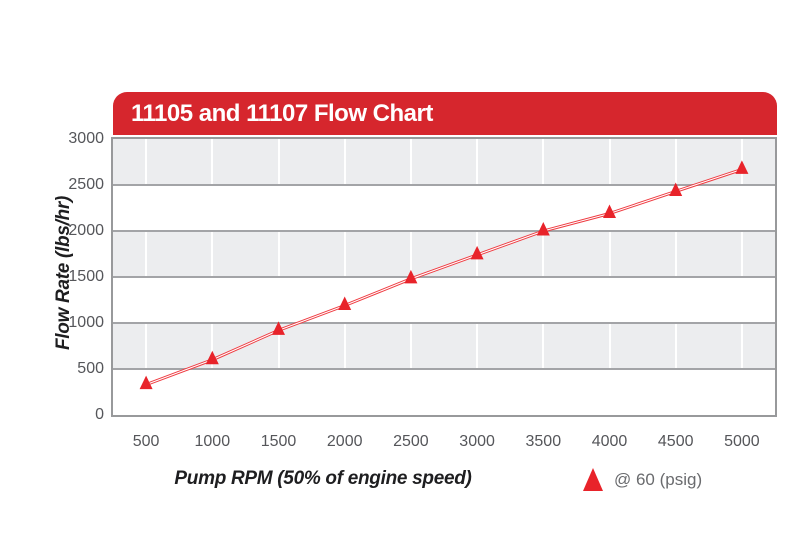 Image resolution: width=800 pixels, height=554 pixels. Describe the element at coordinates (445, 113) in the screenshot. I see `chart-title-banner: 11105 and 11107 Flow Chart` at that location.